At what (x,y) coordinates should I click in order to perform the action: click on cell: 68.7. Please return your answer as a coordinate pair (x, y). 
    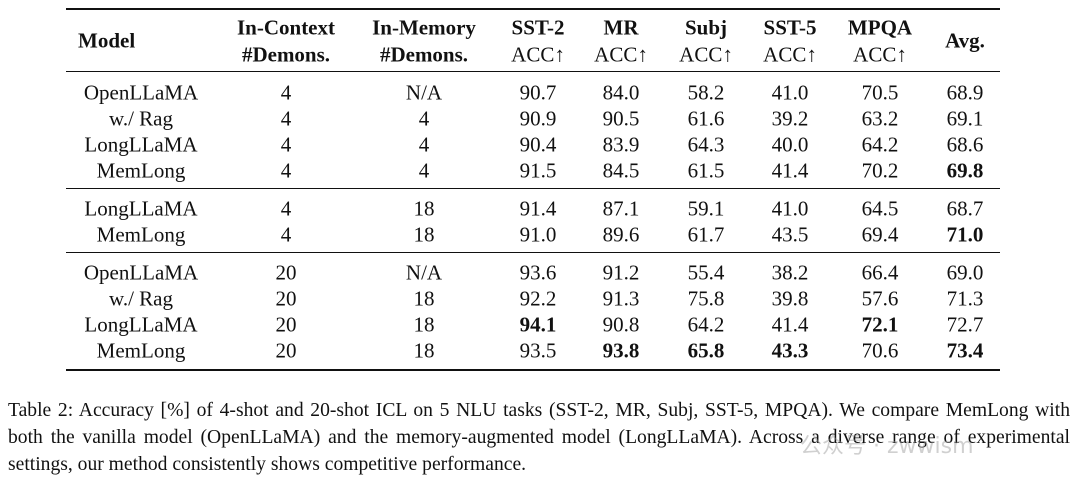
    Looking at the image, I should click on (965, 208).